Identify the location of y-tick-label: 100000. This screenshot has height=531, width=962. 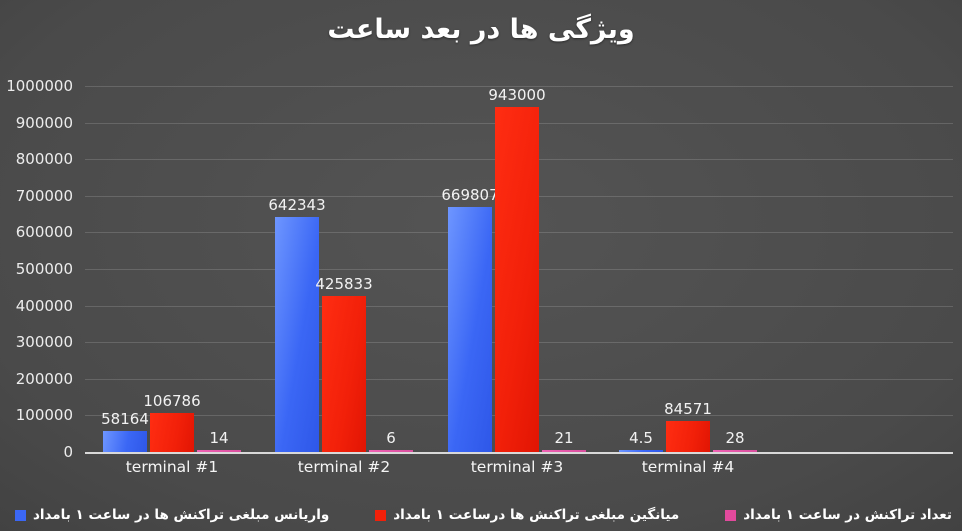
(44, 415).